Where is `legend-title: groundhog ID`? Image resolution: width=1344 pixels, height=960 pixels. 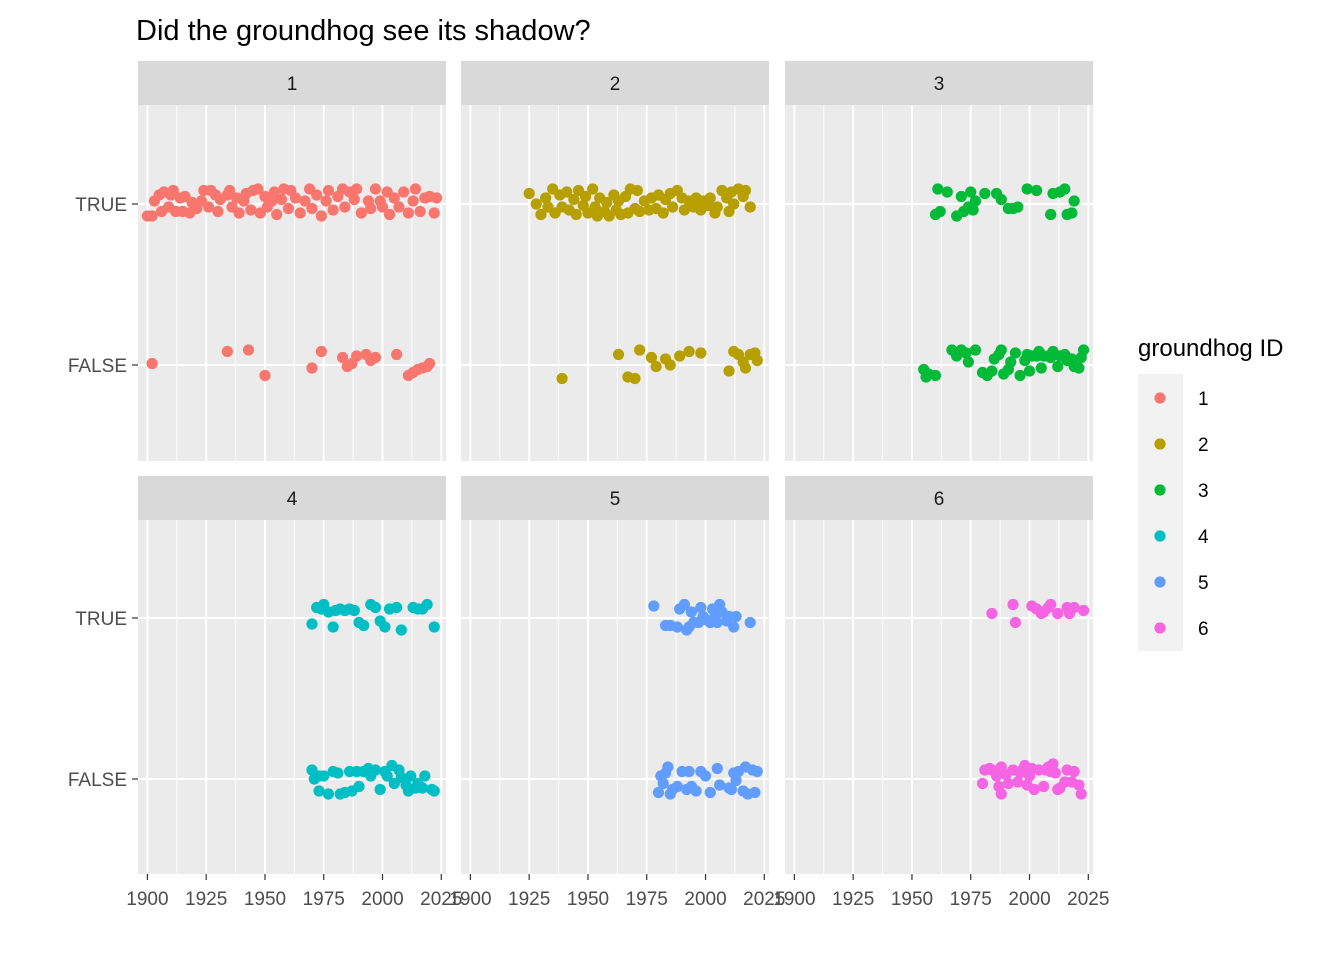
legend-title: groundhog ID is located at coordinates (1210, 348).